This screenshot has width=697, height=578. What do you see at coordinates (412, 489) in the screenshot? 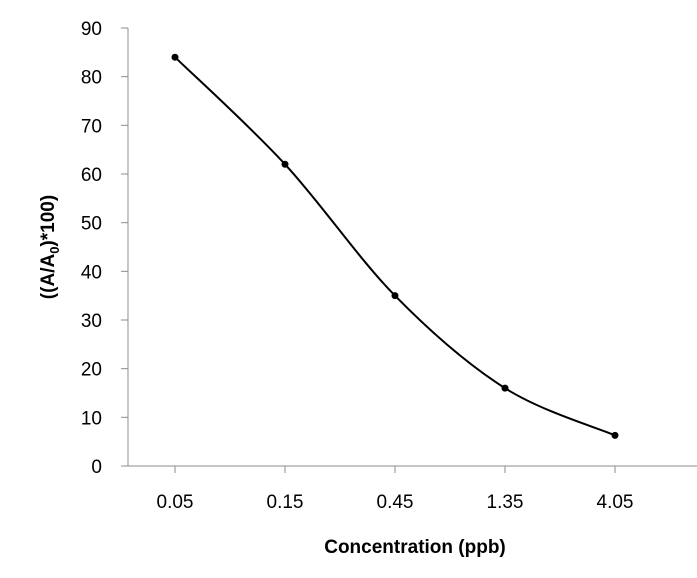
I see `x-axis: 0.05 0.15 0.45 1.35 4.05` at bounding box center [412, 489].